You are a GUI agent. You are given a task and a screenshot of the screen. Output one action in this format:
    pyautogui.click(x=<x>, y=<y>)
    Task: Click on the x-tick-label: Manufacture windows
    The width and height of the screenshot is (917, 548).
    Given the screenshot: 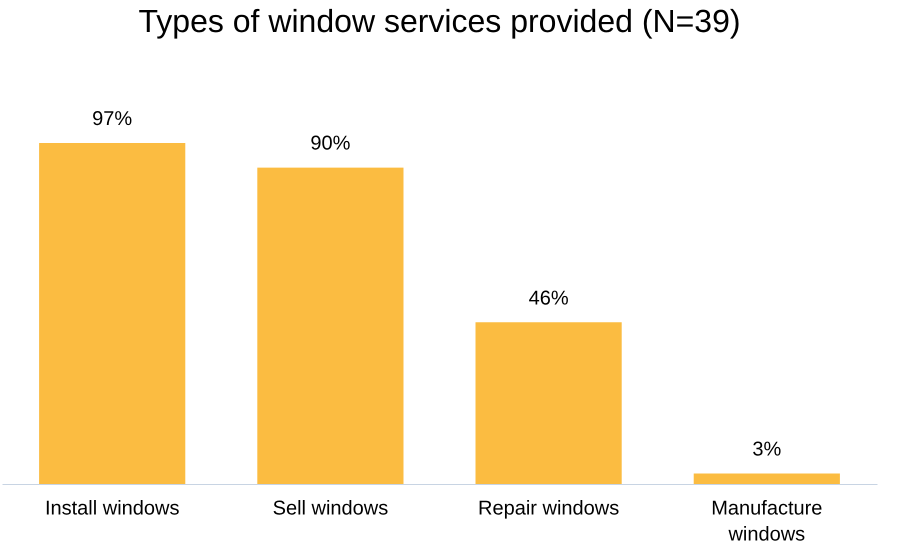 What is the action you would take?
    pyautogui.click(x=766, y=522)
    